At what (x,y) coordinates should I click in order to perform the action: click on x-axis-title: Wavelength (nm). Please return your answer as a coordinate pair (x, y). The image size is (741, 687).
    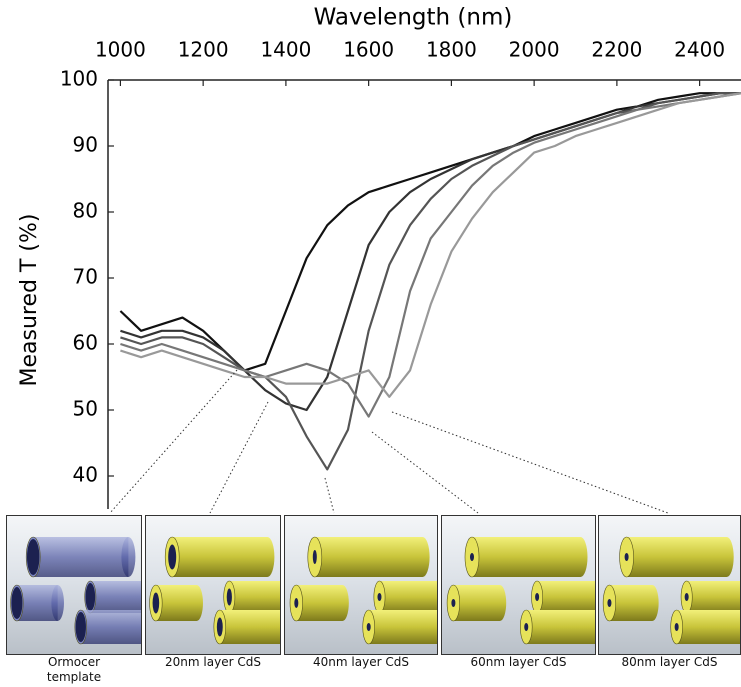
    Looking at the image, I should click on (413, 18).